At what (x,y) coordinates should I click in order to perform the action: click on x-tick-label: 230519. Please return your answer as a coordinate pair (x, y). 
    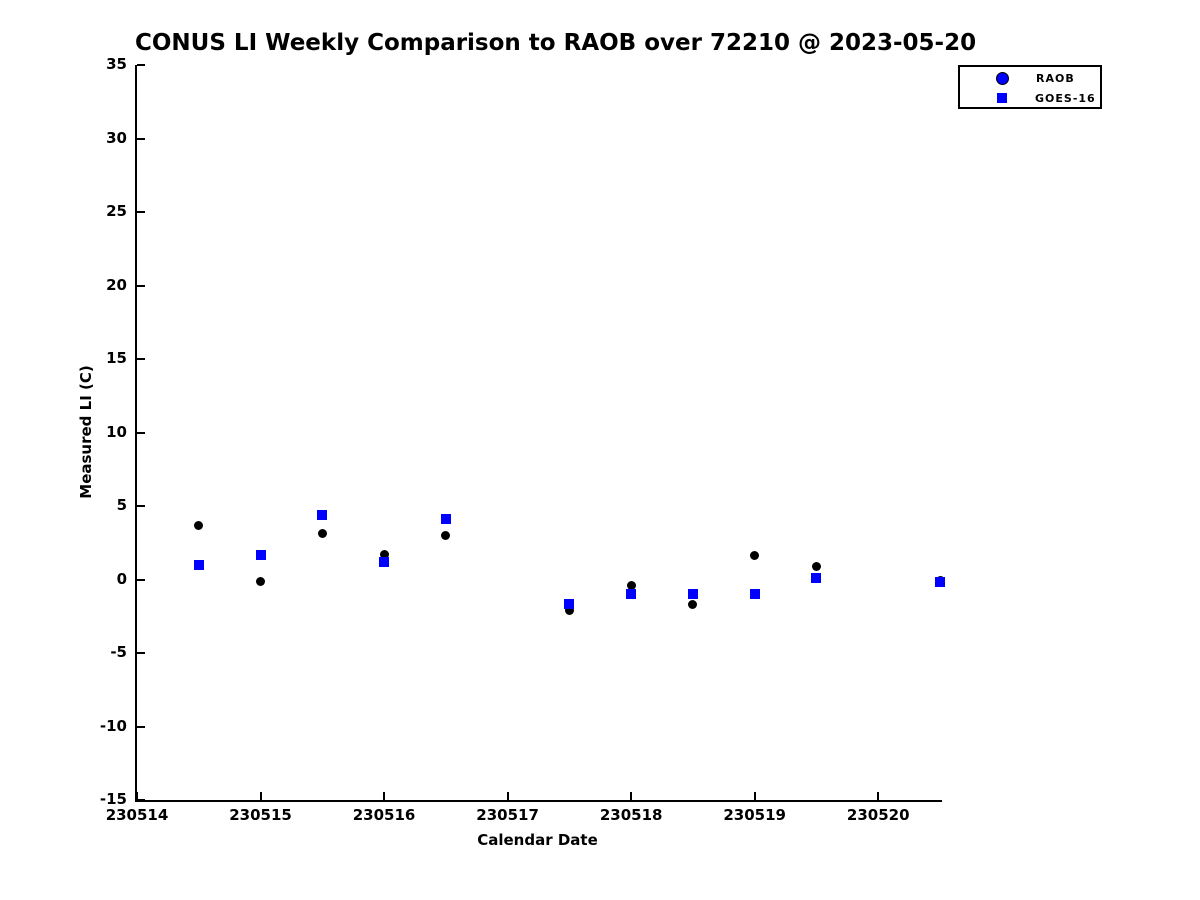
    Looking at the image, I should click on (754, 815).